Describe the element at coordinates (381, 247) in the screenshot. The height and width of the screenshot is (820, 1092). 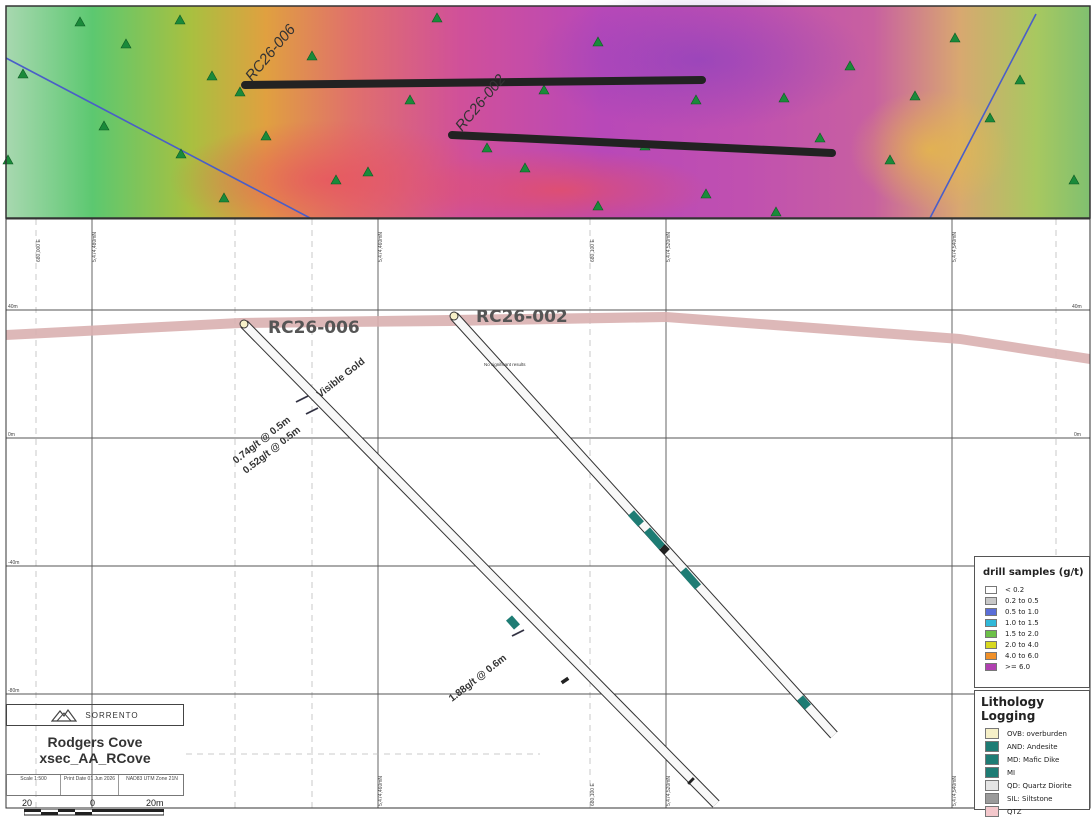
I see `grid-label-top-3: 5,474,460mN` at that location.